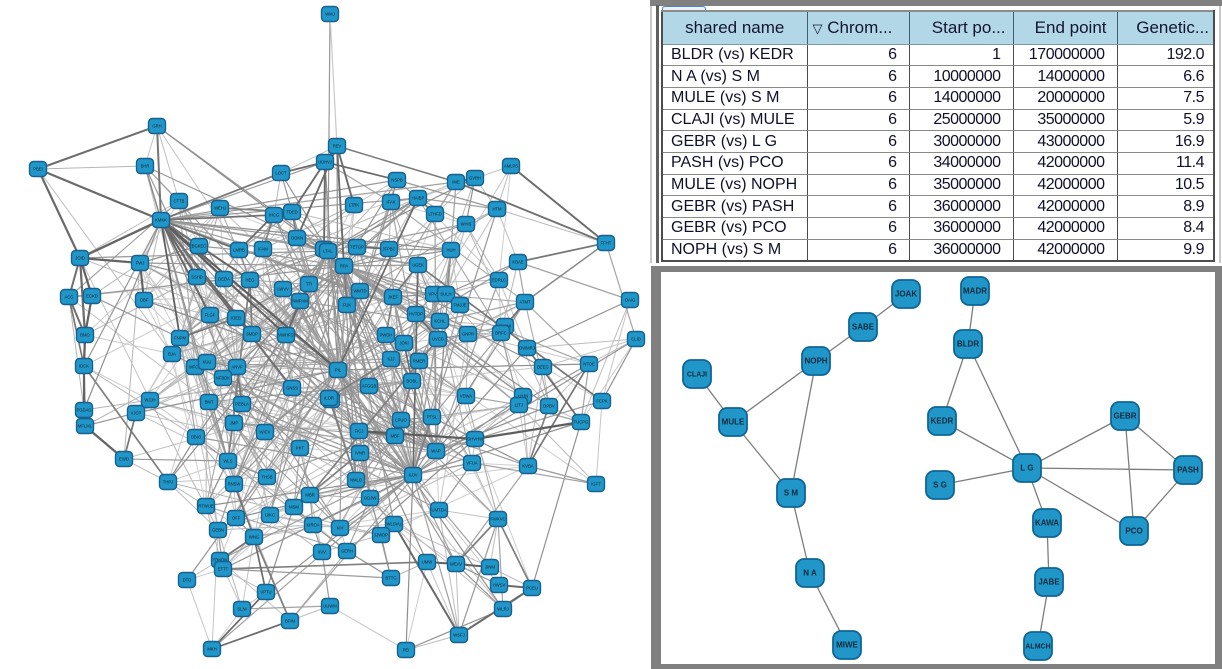 Image resolution: width=1222 pixels, height=669 pixels. What do you see at coordinates (220, 560) in the screenshot?
I see `svg-text: TRNDN` at bounding box center [220, 560].